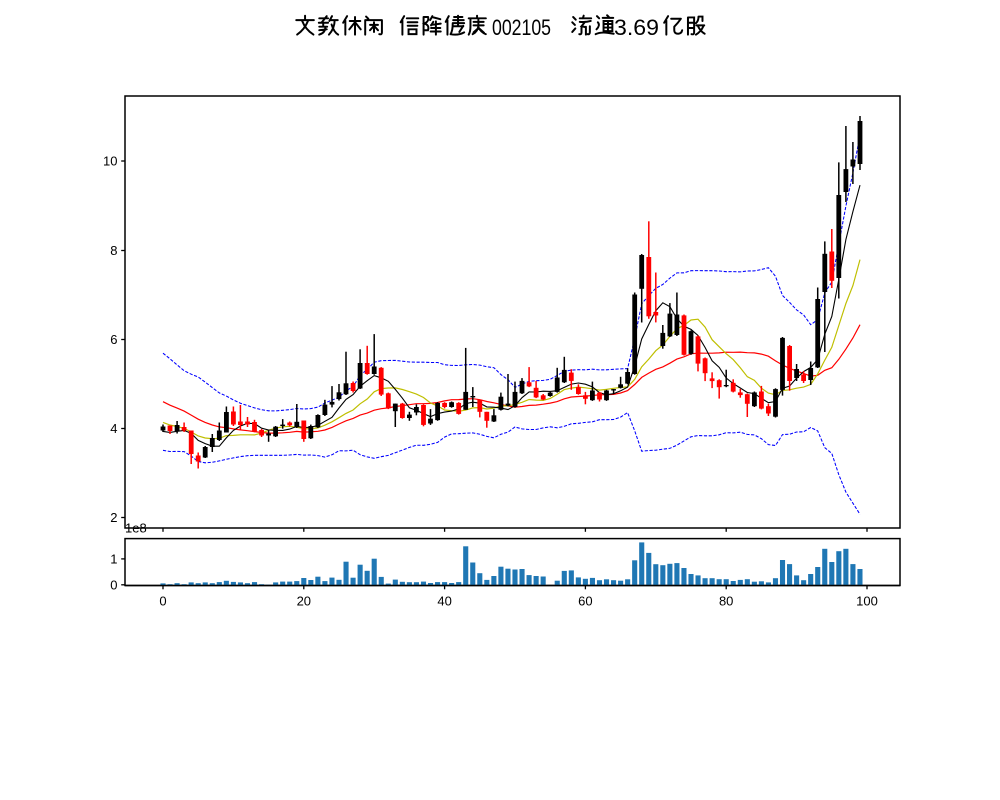  Describe the element at coordinates (136, 528) in the screenshot. I see `svg-text: 1e8` at that location.